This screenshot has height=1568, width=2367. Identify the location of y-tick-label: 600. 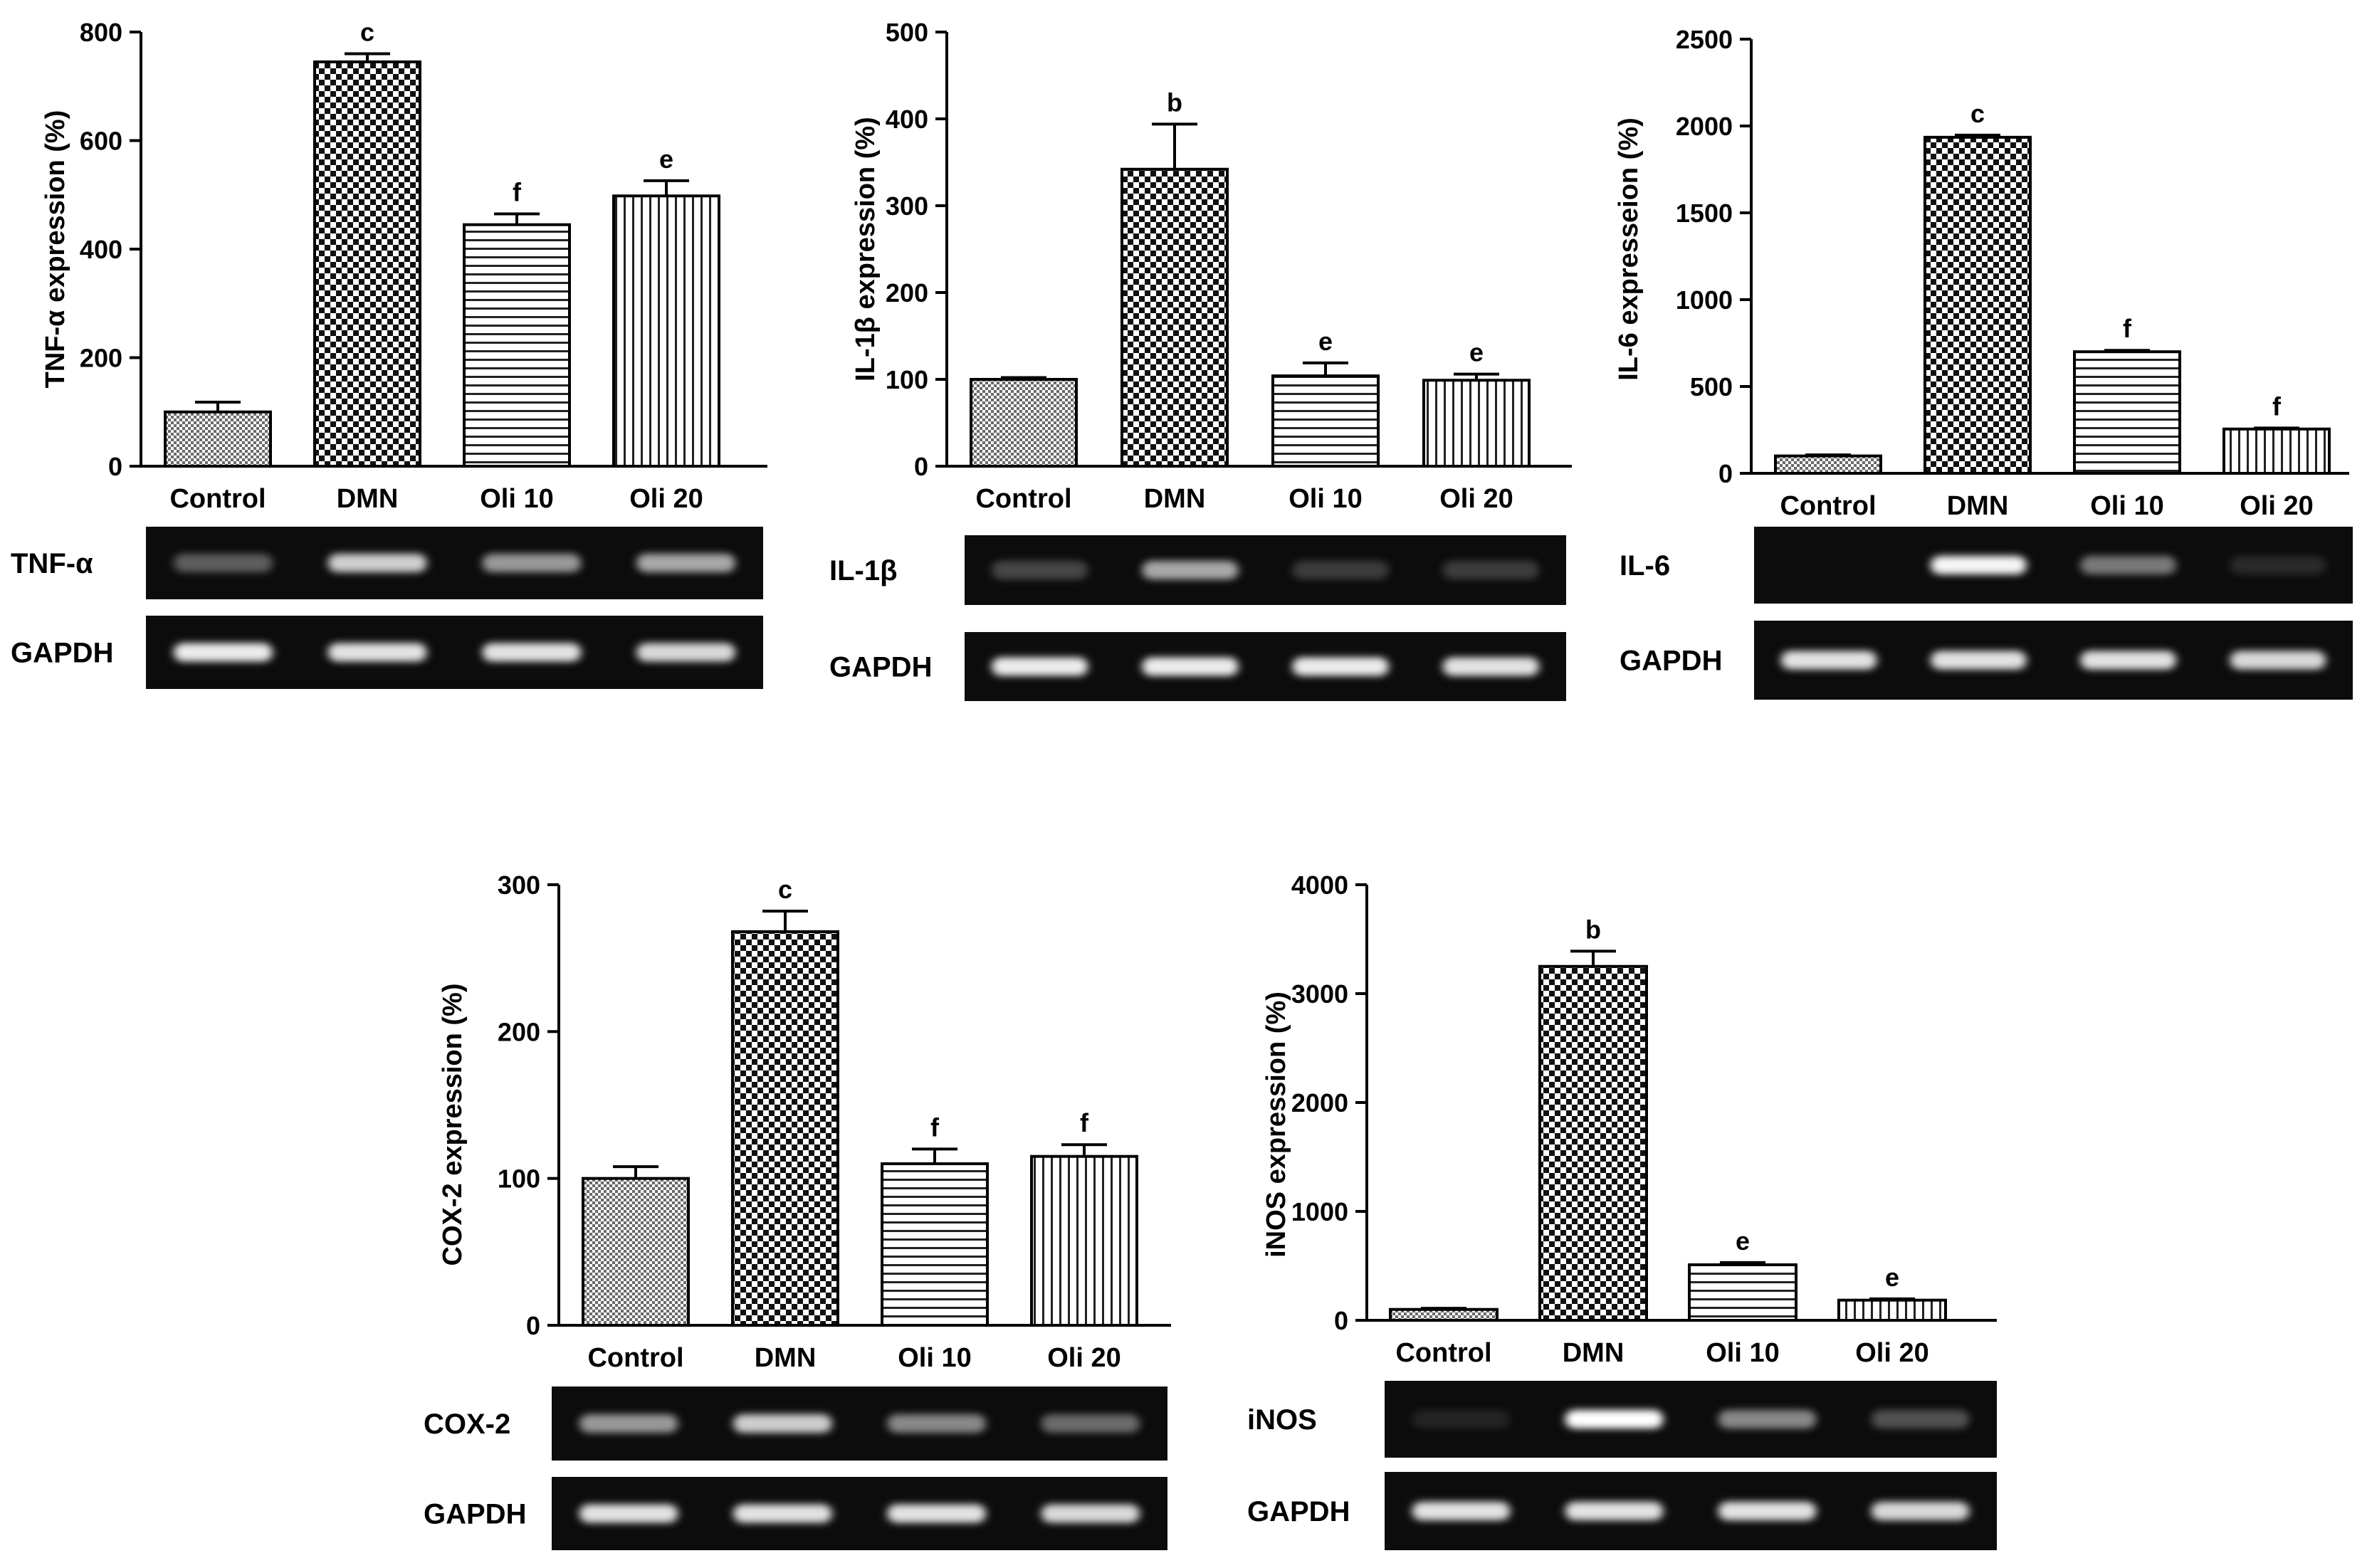
(101, 141).